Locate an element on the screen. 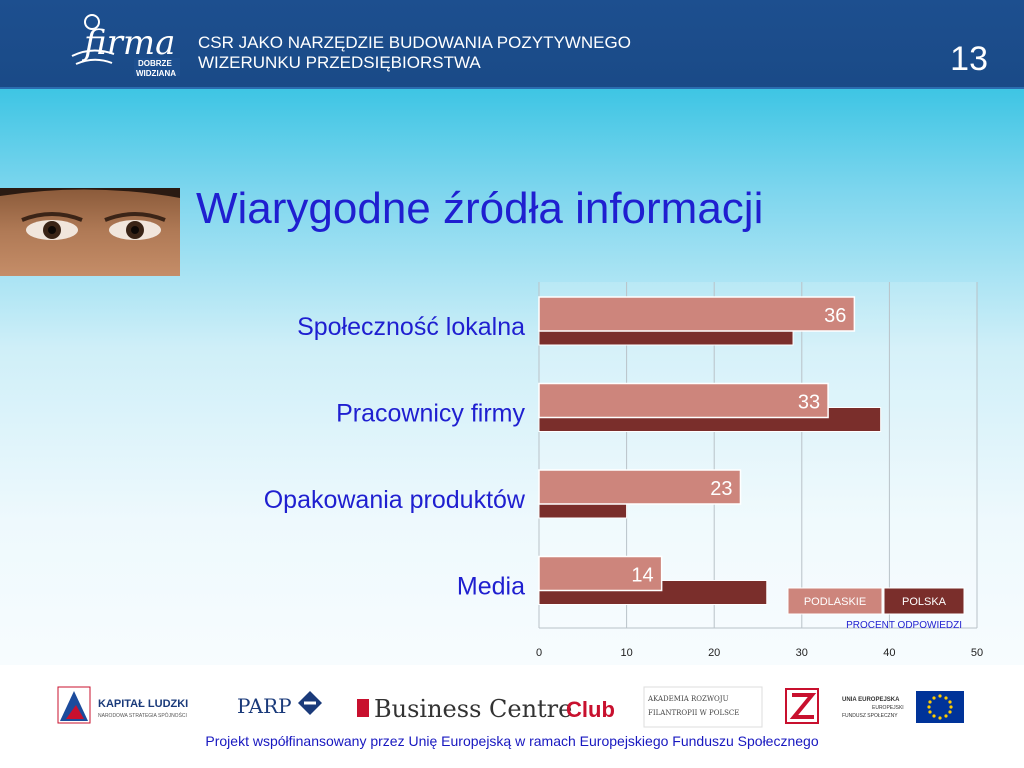  eu-line-1: UNIA EUROPEJSKA is located at coordinates (871, 700).